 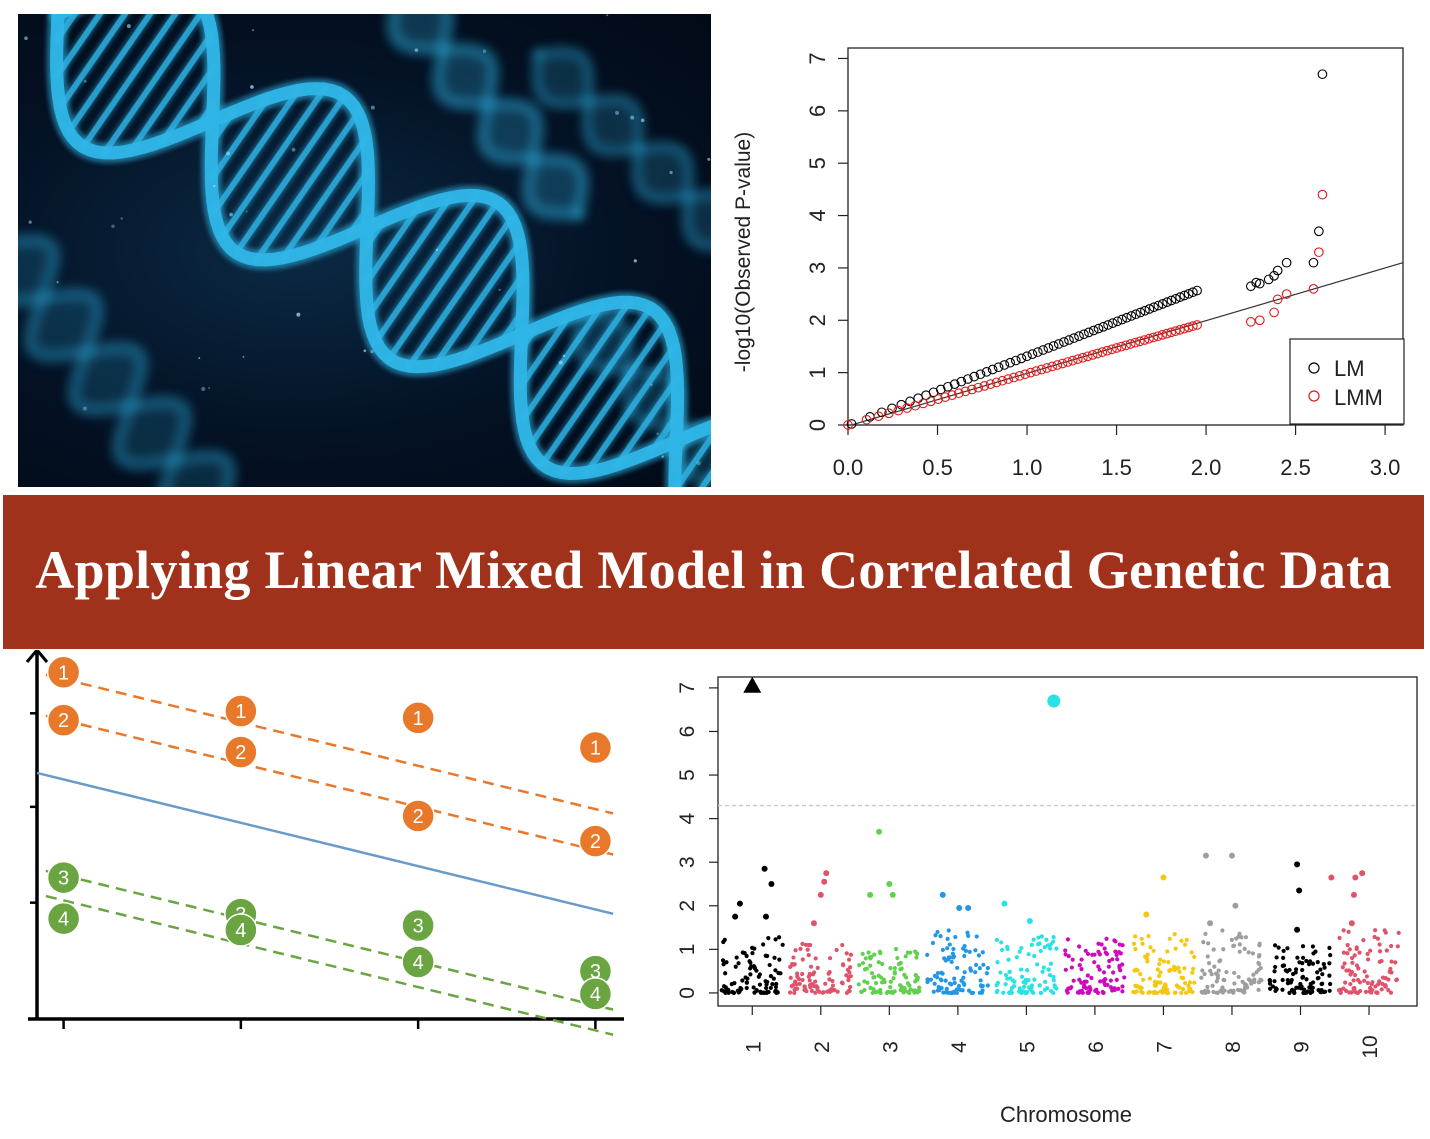 What do you see at coordinates (595, 994) in the screenshot?
I see `group-4-point` at bounding box center [595, 994].